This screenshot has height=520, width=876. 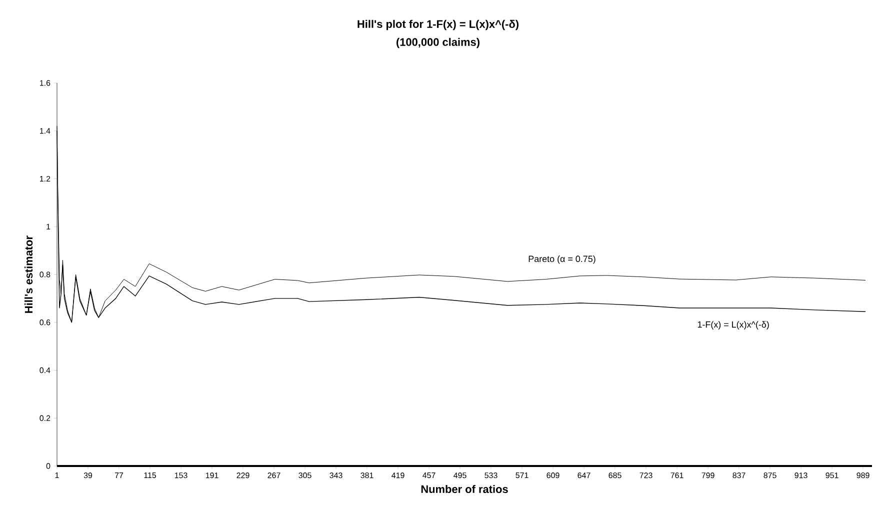 I want to click on chart-title: Hill's plot for 1-F(x) = L(x)x^(-δ), so click(x=438, y=25).